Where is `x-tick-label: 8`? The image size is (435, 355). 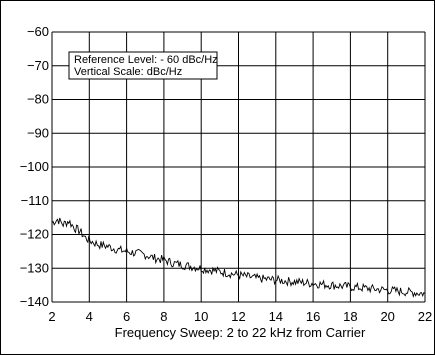 x-tick-label: 8 is located at coordinates (163, 316).